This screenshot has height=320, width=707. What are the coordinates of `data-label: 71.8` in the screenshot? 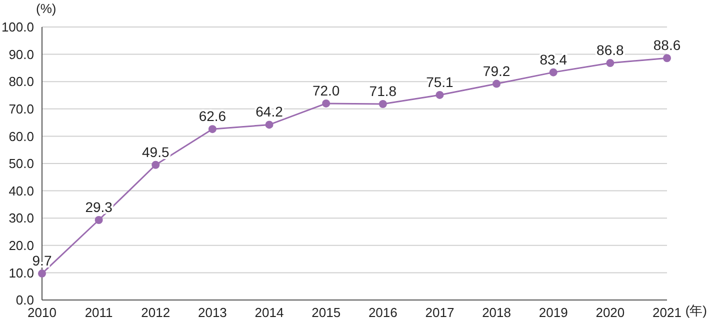 It's located at (383, 90).